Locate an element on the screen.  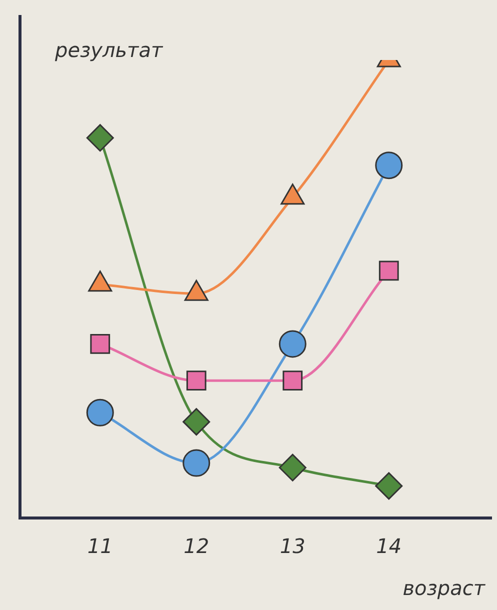
x-tick-label: 12 is located at coordinates (197, 546).